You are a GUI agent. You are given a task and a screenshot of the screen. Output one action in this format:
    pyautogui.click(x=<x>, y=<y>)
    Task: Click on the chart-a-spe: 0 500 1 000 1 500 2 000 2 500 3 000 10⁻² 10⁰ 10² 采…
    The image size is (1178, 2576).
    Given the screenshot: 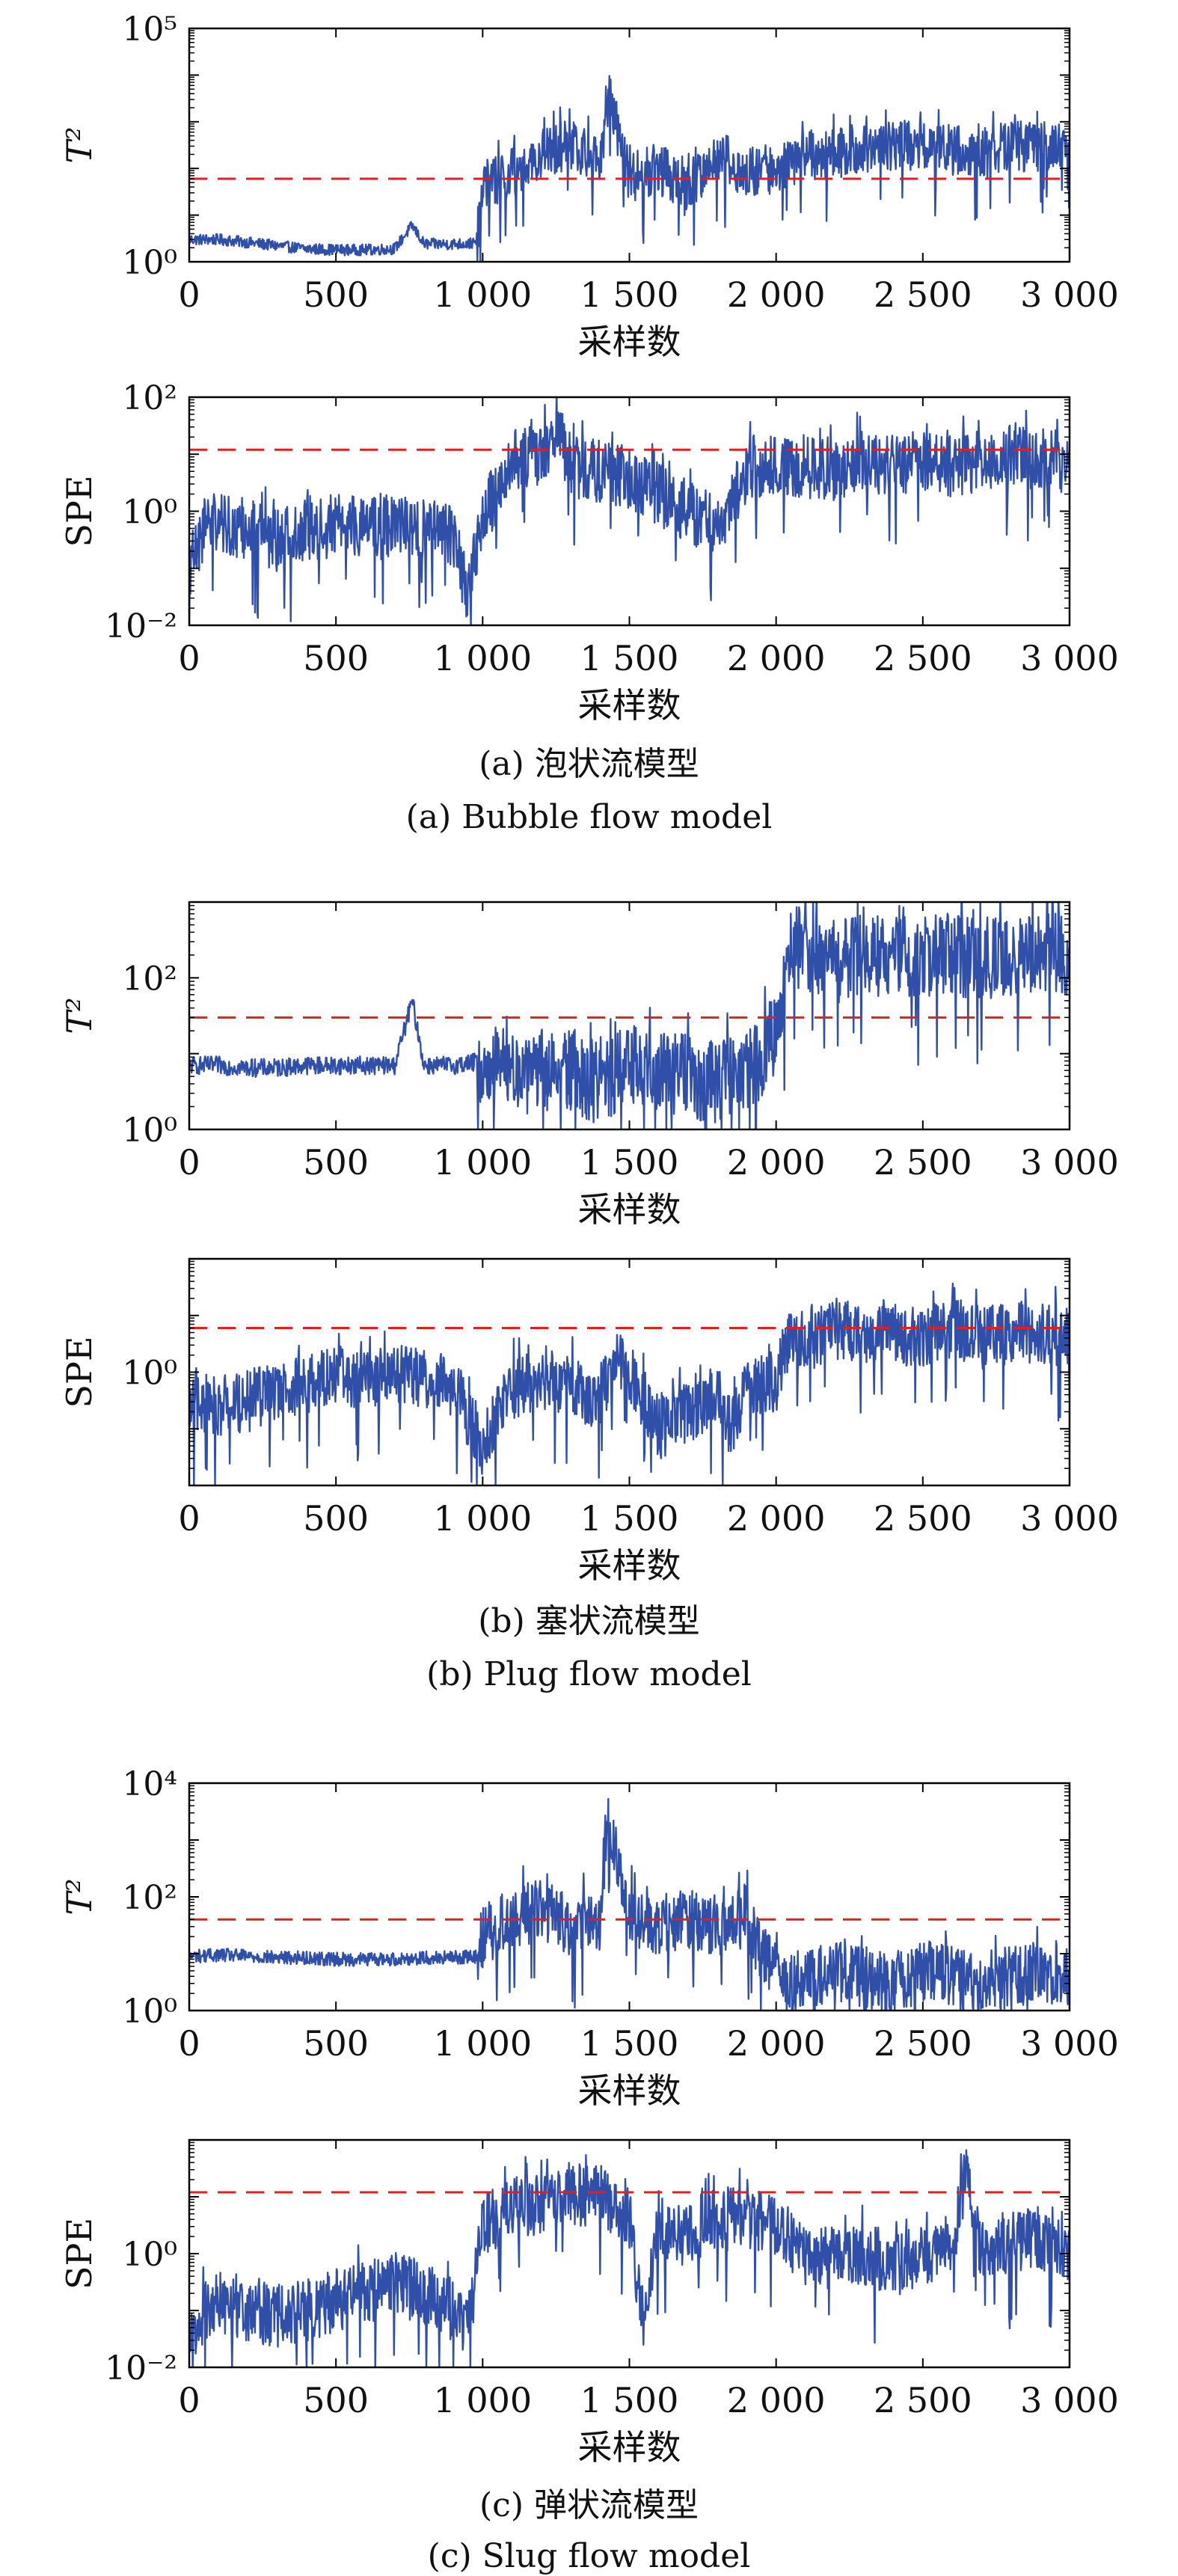 What is the action you would take?
    pyautogui.click(x=589, y=552)
    